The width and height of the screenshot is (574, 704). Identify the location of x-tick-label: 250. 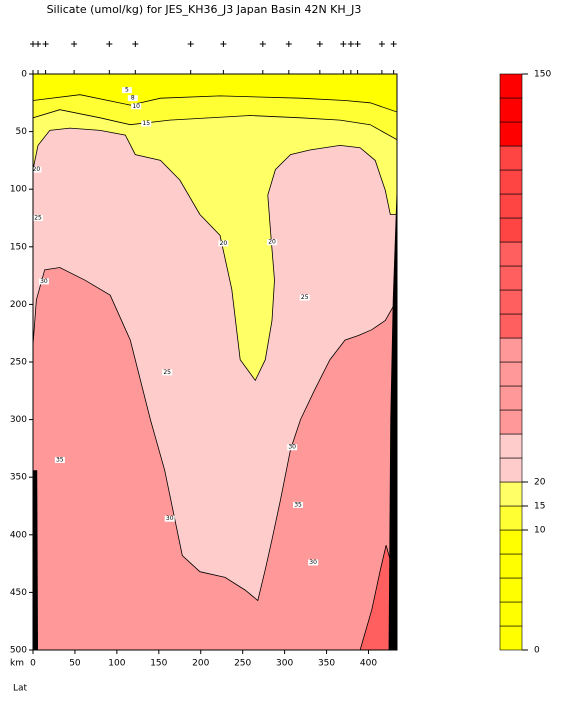
(242, 664).